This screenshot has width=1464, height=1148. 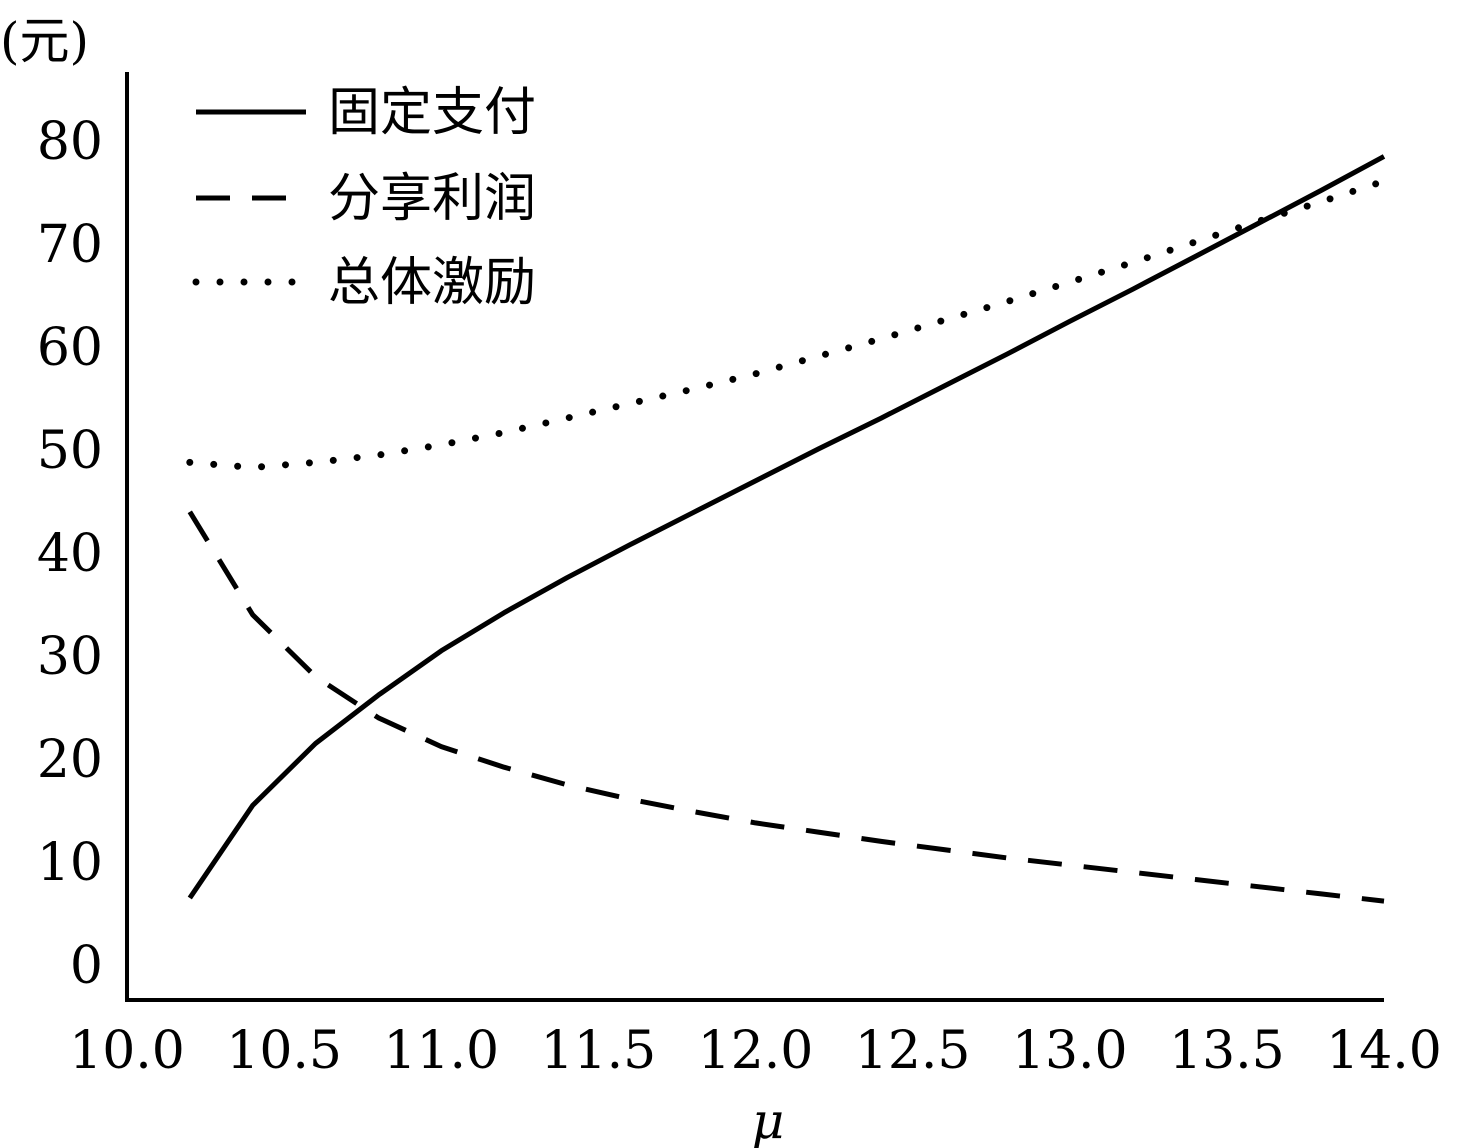 I want to click on y-tick-label: 60, so click(x=70, y=348).